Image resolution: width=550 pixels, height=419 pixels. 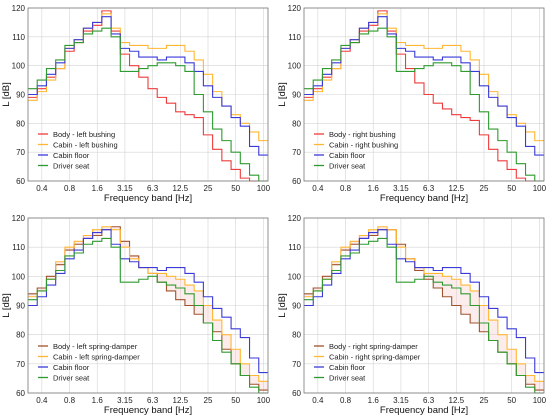 What do you see at coordinates (363, 144) in the screenshot?
I see `legend-label: Cabin - right bushing` at bounding box center [363, 144].